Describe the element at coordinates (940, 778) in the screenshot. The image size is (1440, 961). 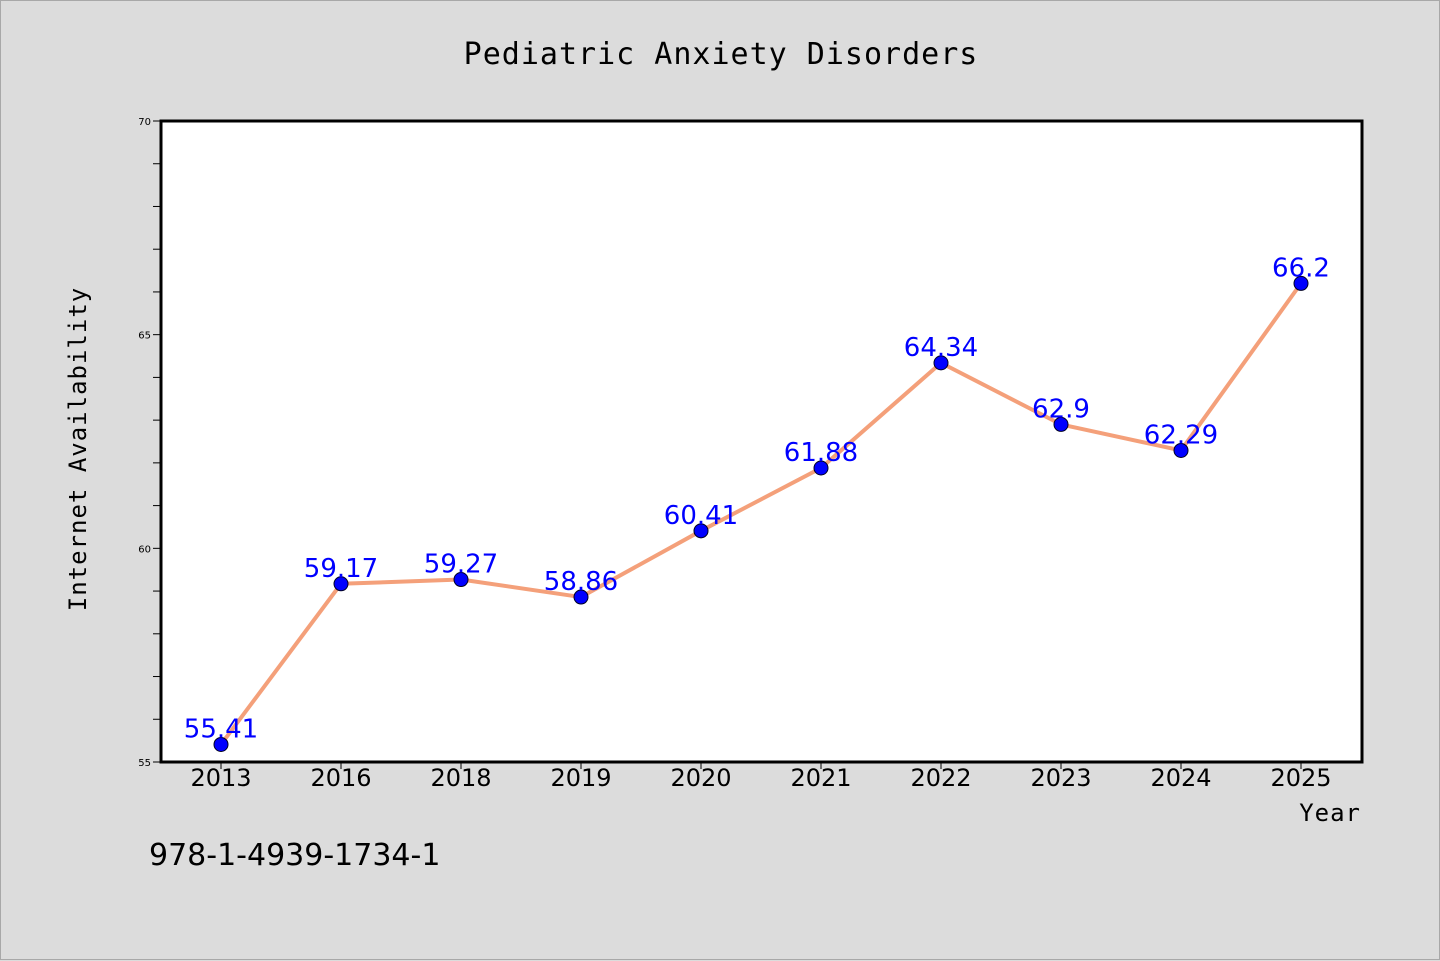
I see `x-tick-label: 2022` at that location.